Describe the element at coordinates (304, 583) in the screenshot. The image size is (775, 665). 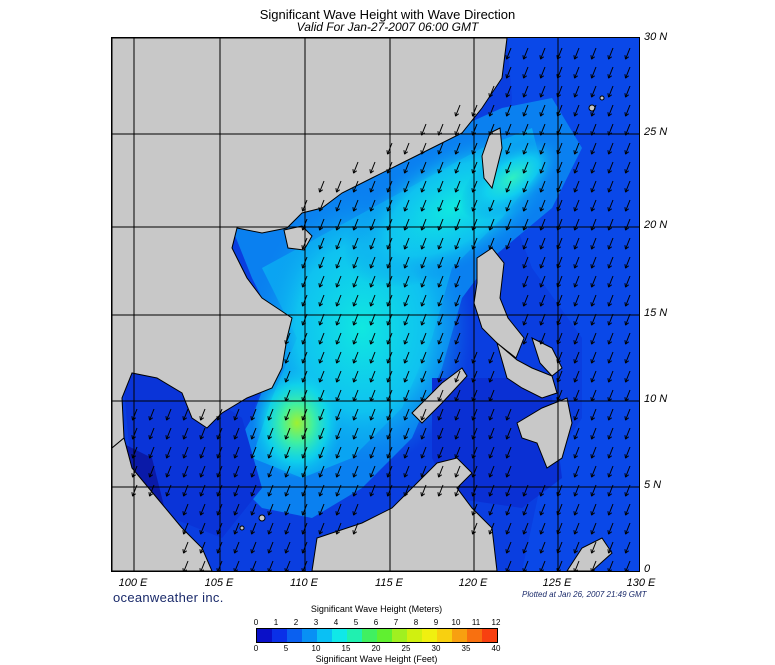
I see `lon-label-110e: 110 E` at that location.